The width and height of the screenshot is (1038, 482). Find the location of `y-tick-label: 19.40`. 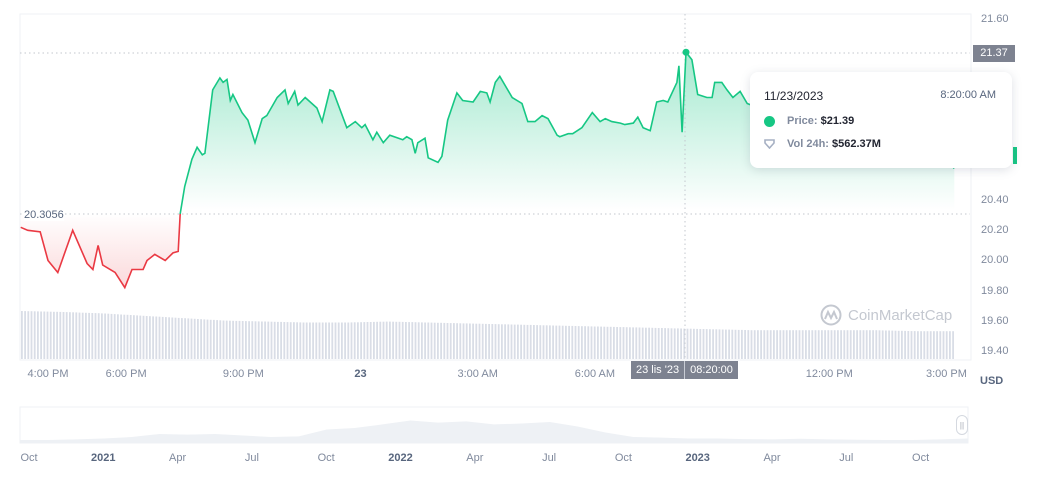

y-tick-label: 19.40 is located at coordinates (995, 351).